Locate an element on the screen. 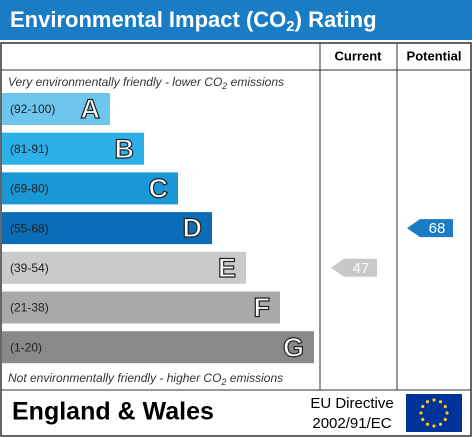 Image resolution: width=472 pixels, height=437 pixels. band-letter: E is located at coordinates (227, 268).